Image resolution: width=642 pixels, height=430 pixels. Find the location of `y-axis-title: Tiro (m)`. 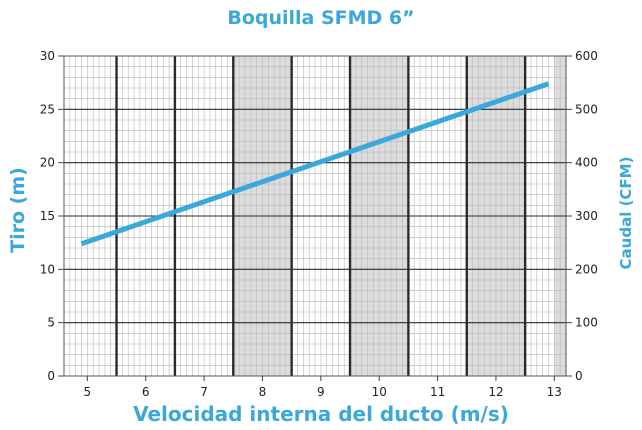

y-axis-title: Tiro (m) is located at coordinates (18, 210).